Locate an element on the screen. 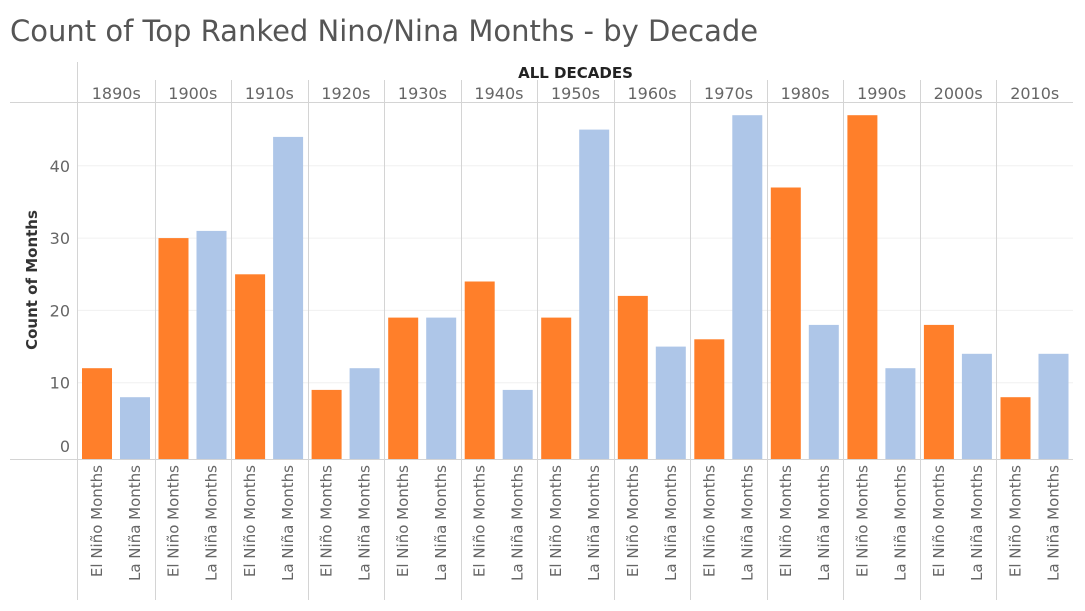  el-nino-label-2000s: El Niño Months is located at coordinates (939, 521).